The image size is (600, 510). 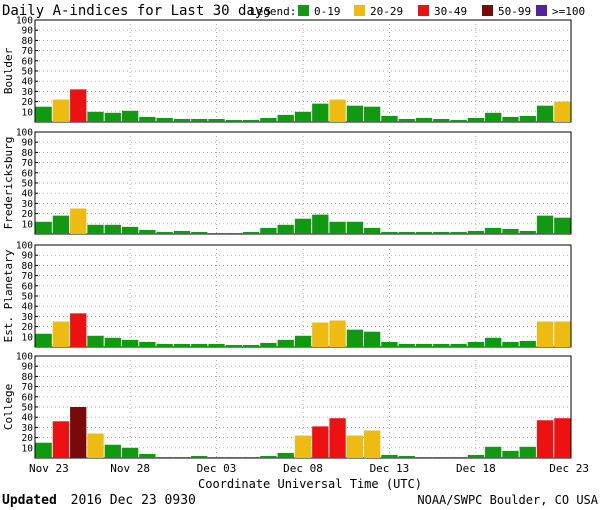 I want to click on y-tick-label: 30, so click(x=28, y=92).